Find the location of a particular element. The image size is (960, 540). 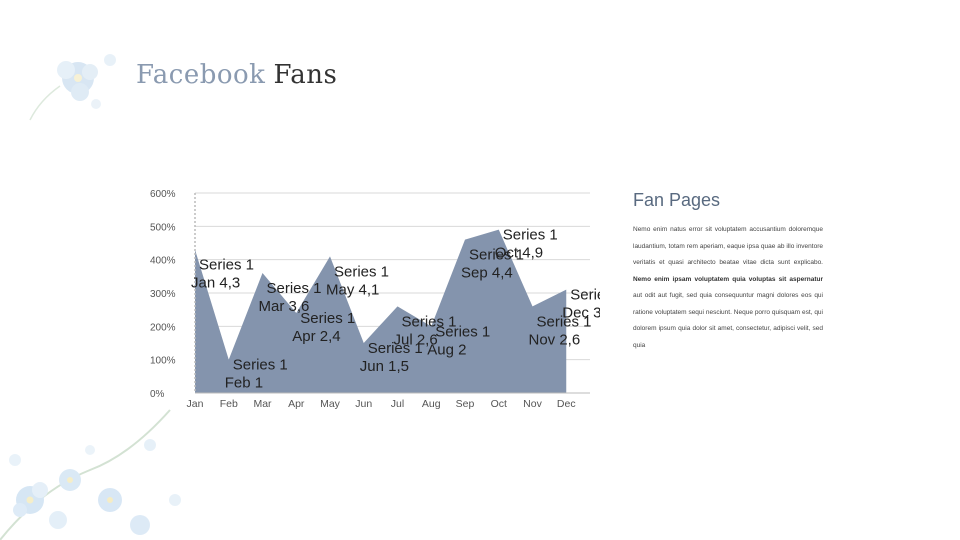

data-label-value: Jun 1,5 is located at coordinates (384, 366).